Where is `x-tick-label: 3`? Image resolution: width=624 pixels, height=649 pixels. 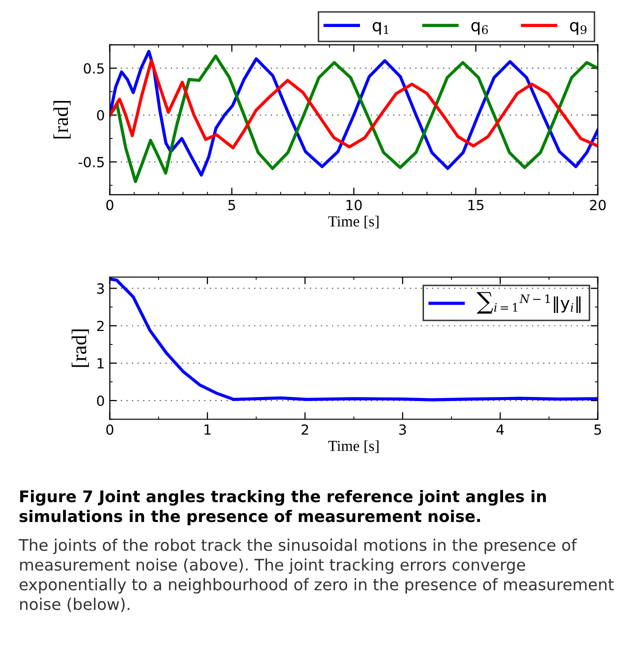
x-tick-label: 3 is located at coordinates (402, 429).